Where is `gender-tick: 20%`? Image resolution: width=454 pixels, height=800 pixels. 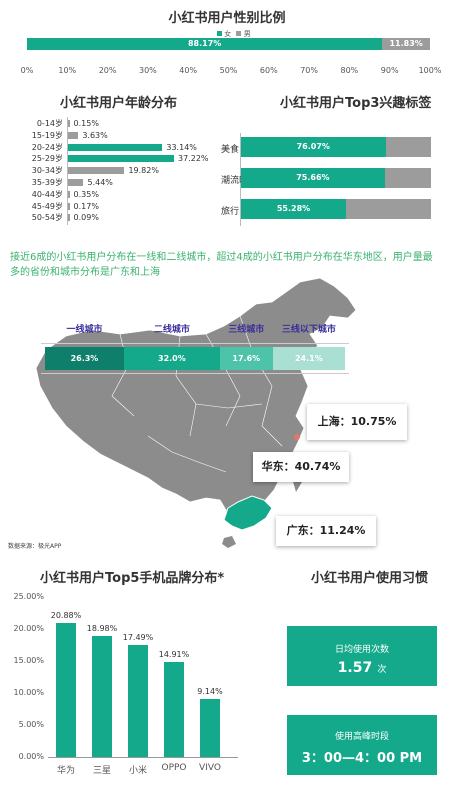
gender-tick: 20% is located at coordinates (107, 70).